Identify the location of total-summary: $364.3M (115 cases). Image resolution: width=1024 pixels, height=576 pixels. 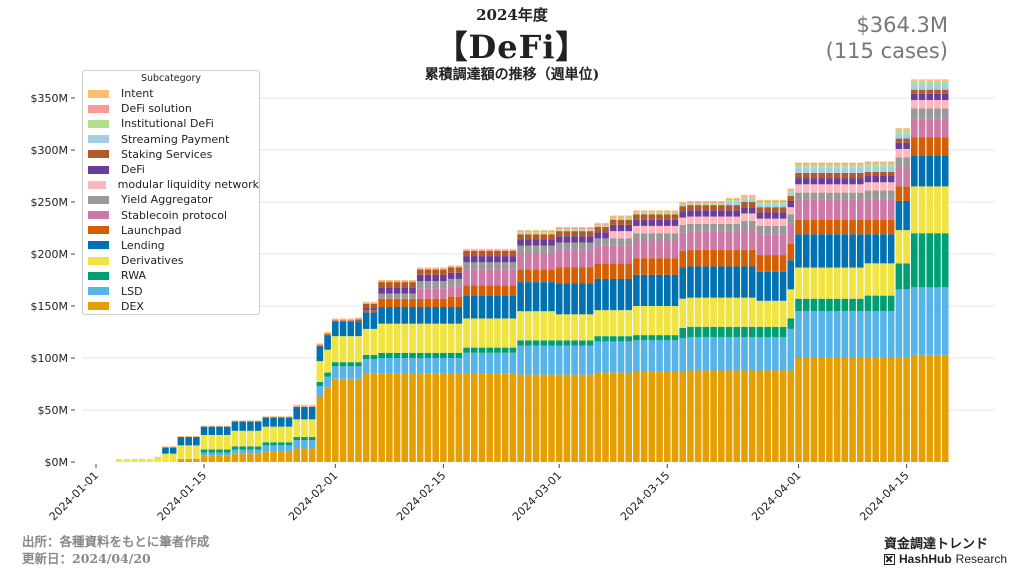
(887, 38).